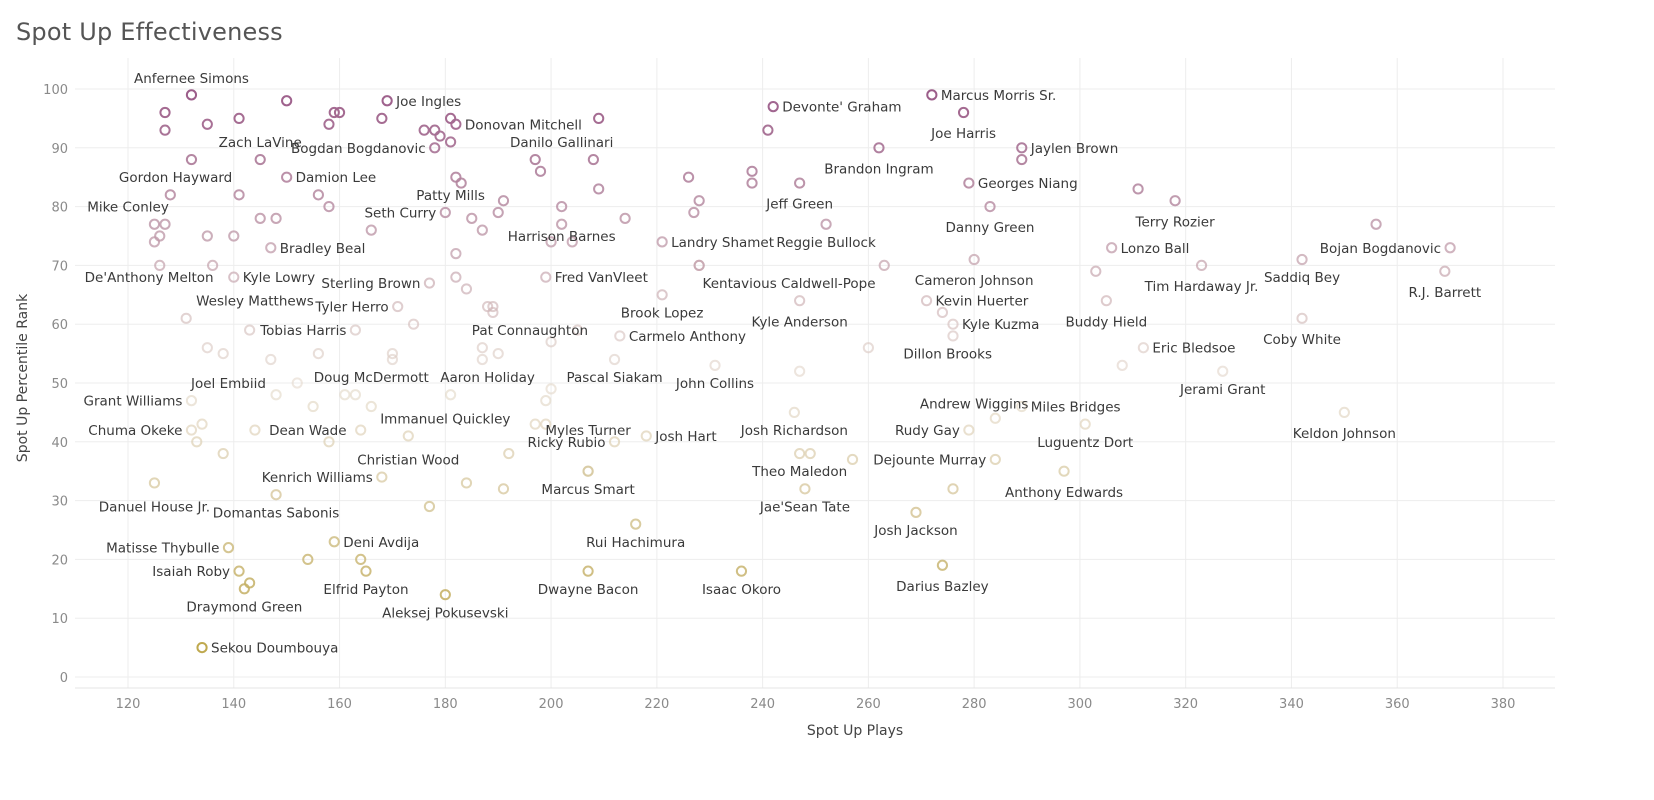 This screenshot has width=1654, height=800. What do you see at coordinates (334, 542) in the screenshot?
I see `data-point: Deni Avdija` at bounding box center [334, 542].